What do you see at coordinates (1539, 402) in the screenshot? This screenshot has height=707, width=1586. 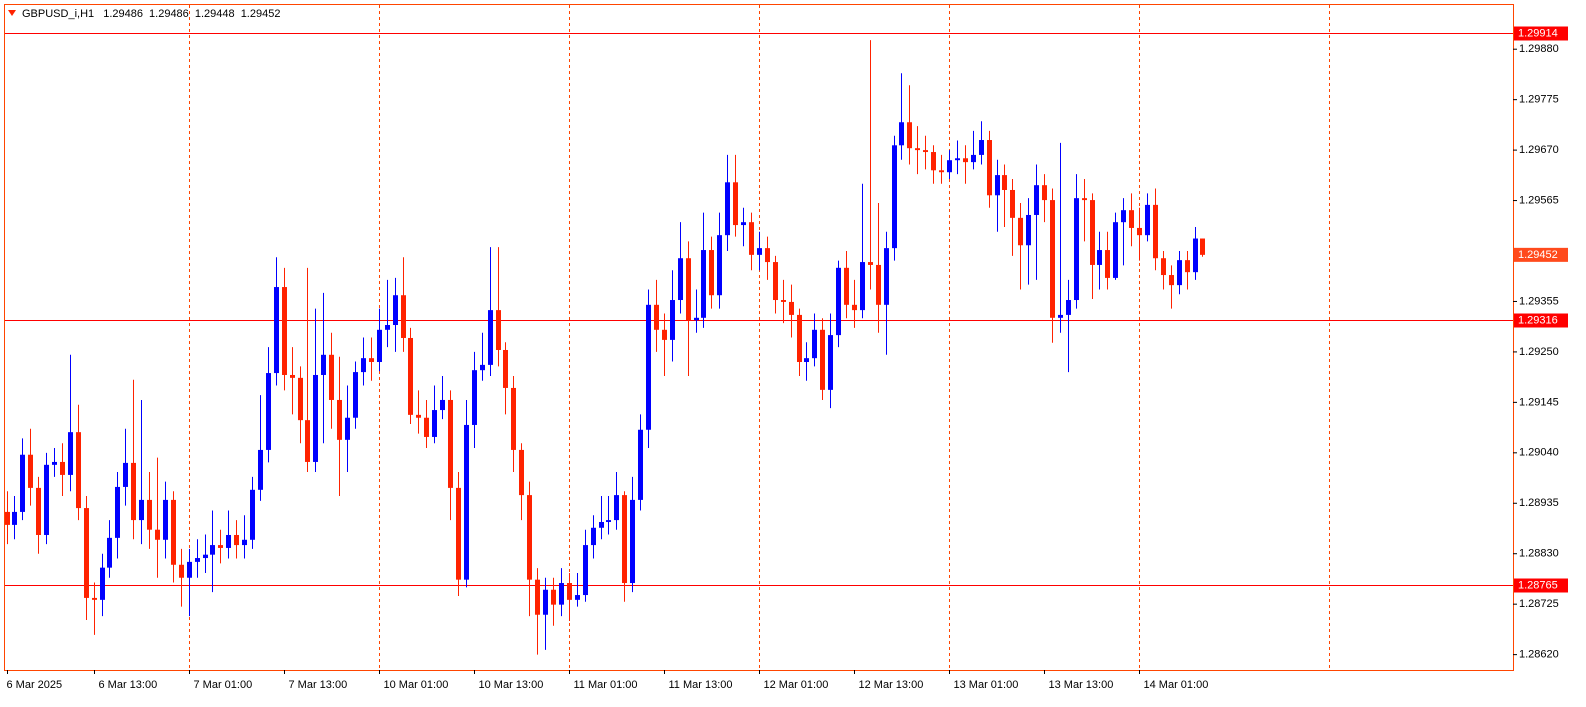 I see `y-tick-label: 1.29145` at bounding box center [1539, 402].